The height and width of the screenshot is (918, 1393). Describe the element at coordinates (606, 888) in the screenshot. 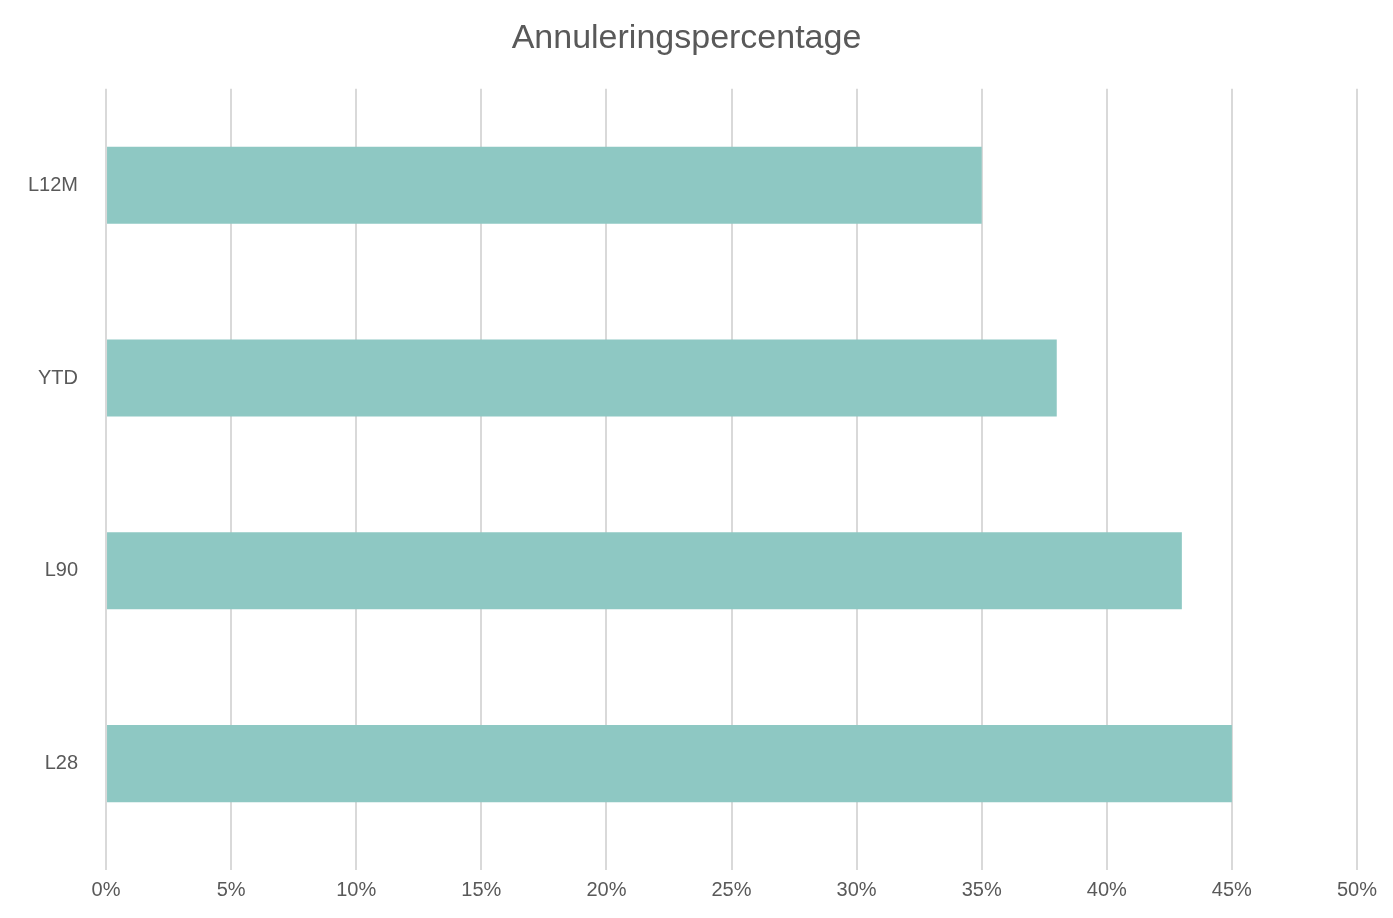

I see `x-tick-label: 20%` at that location.